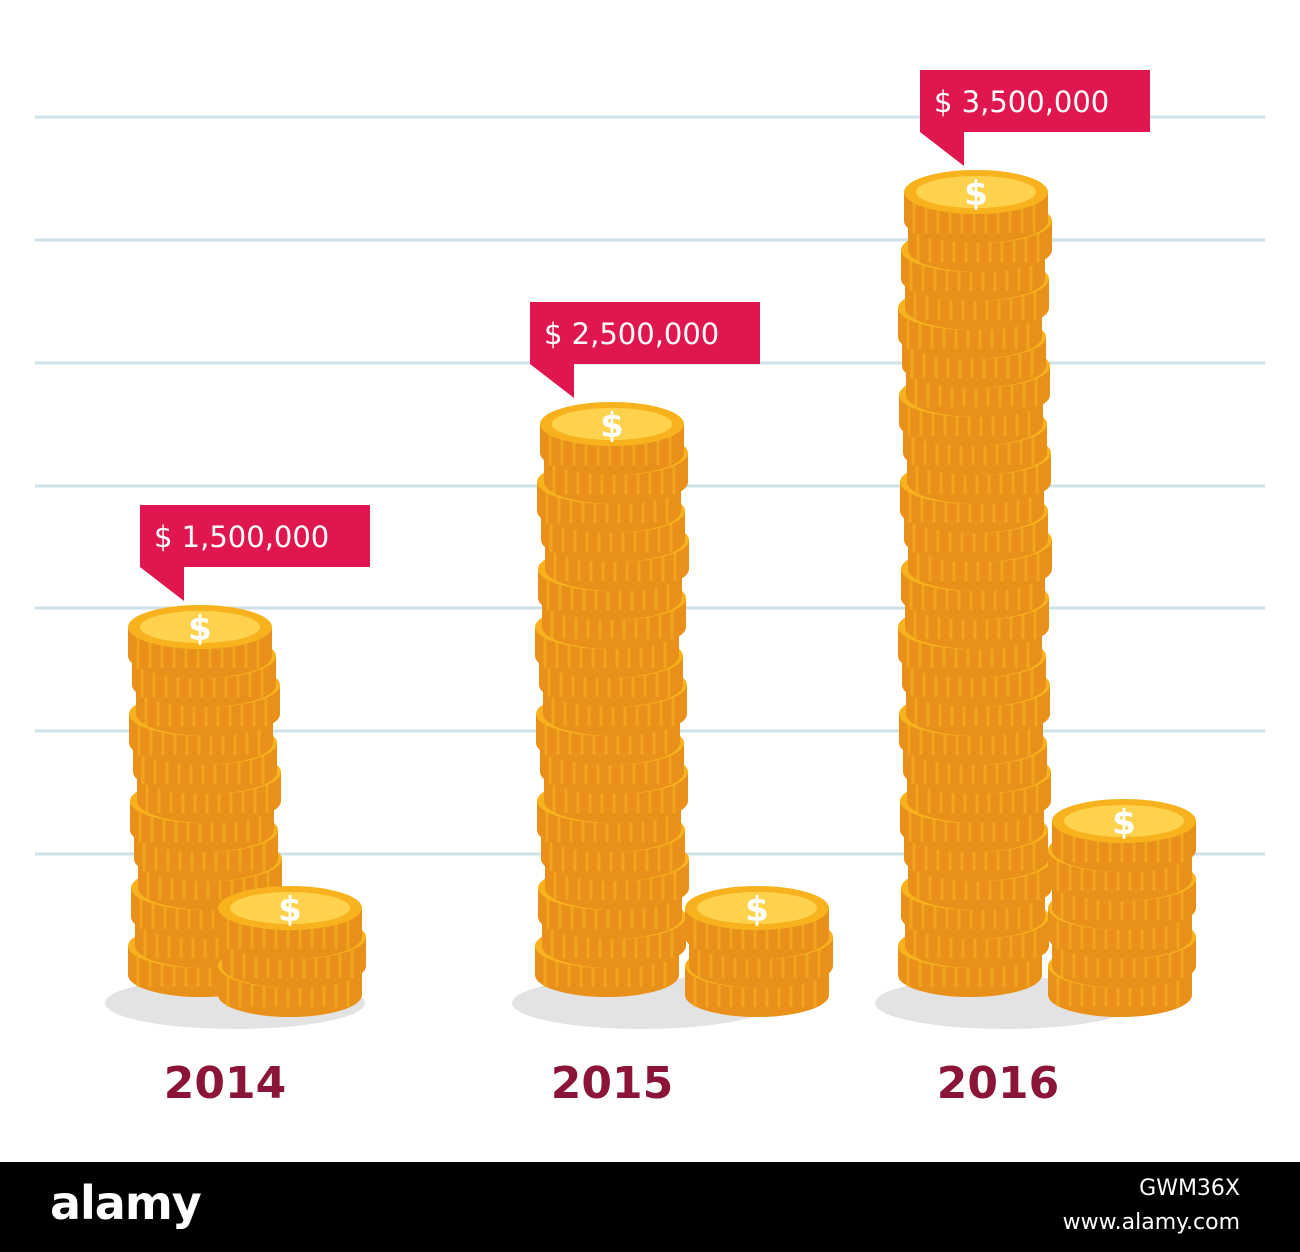 The image size is (1300, 1252). What do you see at coordinates (998, 1083) in the screenshot?
I see `x-tick-label: 2016` at bounding box center [998, 1083].